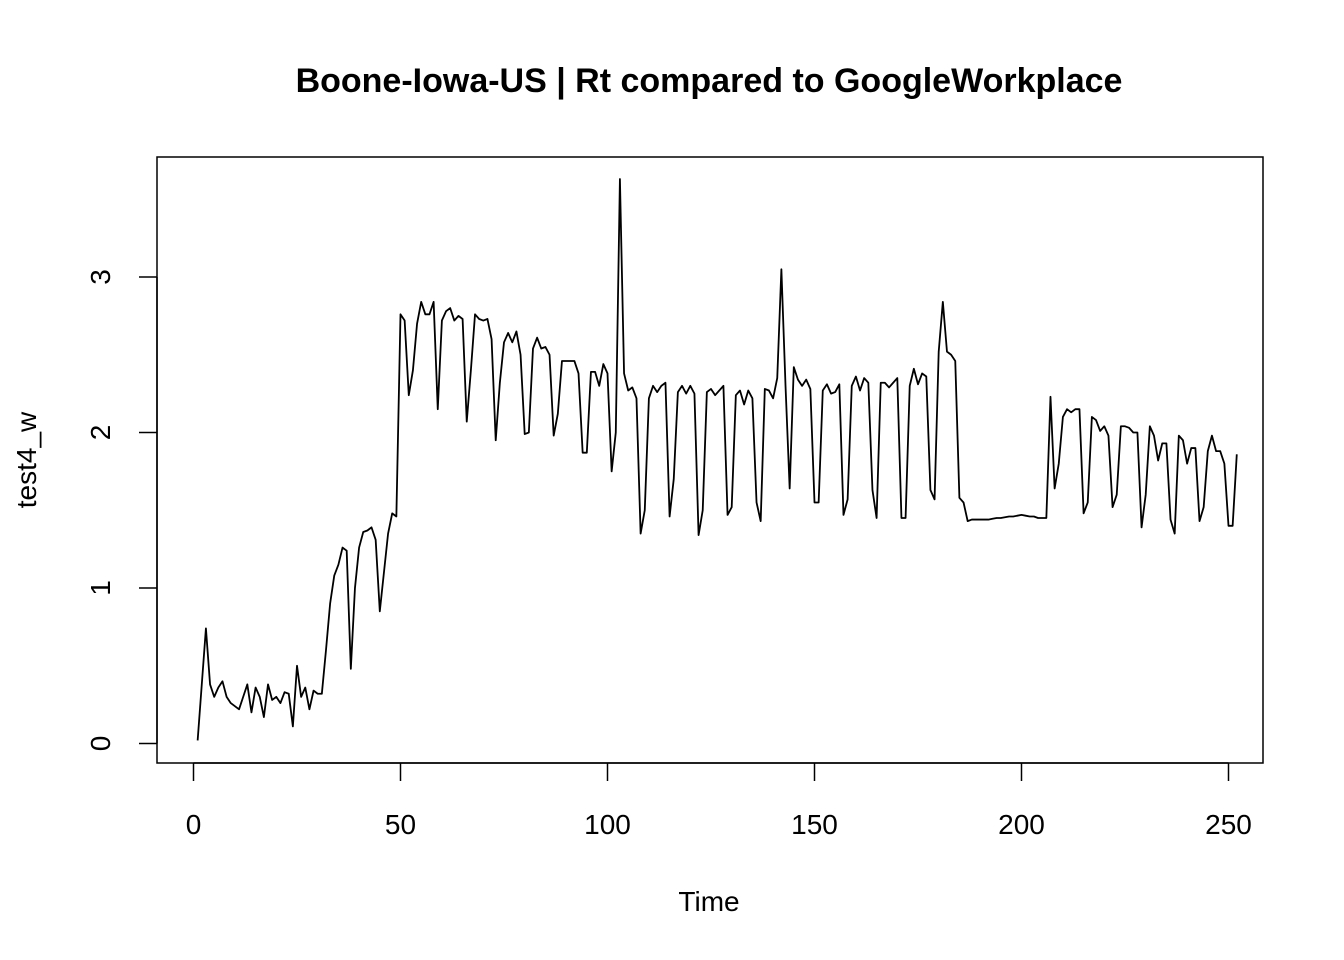 Image resolution: width=1344 pixels, height=960 pixels. Describe the element at coordinates (1228, 824) in the screenshot. I see `x-tick-label: 250` at that location.